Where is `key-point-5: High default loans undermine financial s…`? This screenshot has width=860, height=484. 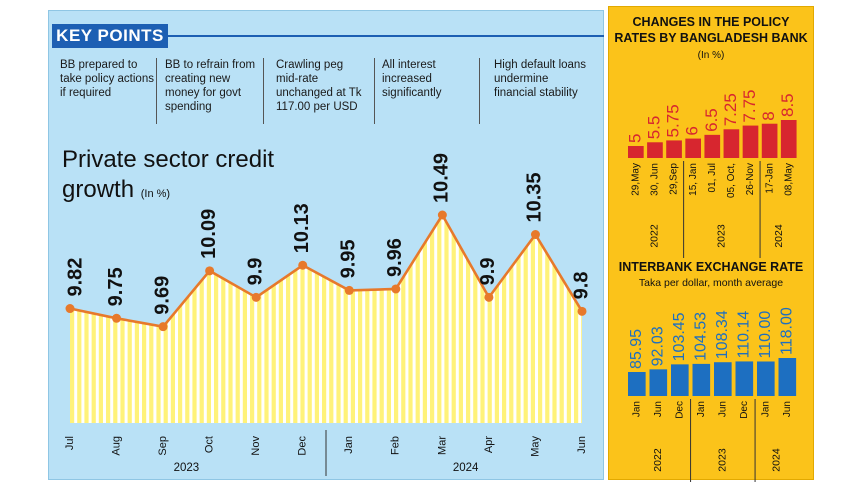
key-point-5: High default loans undermine financial s… is located at coordinates (540, 79).